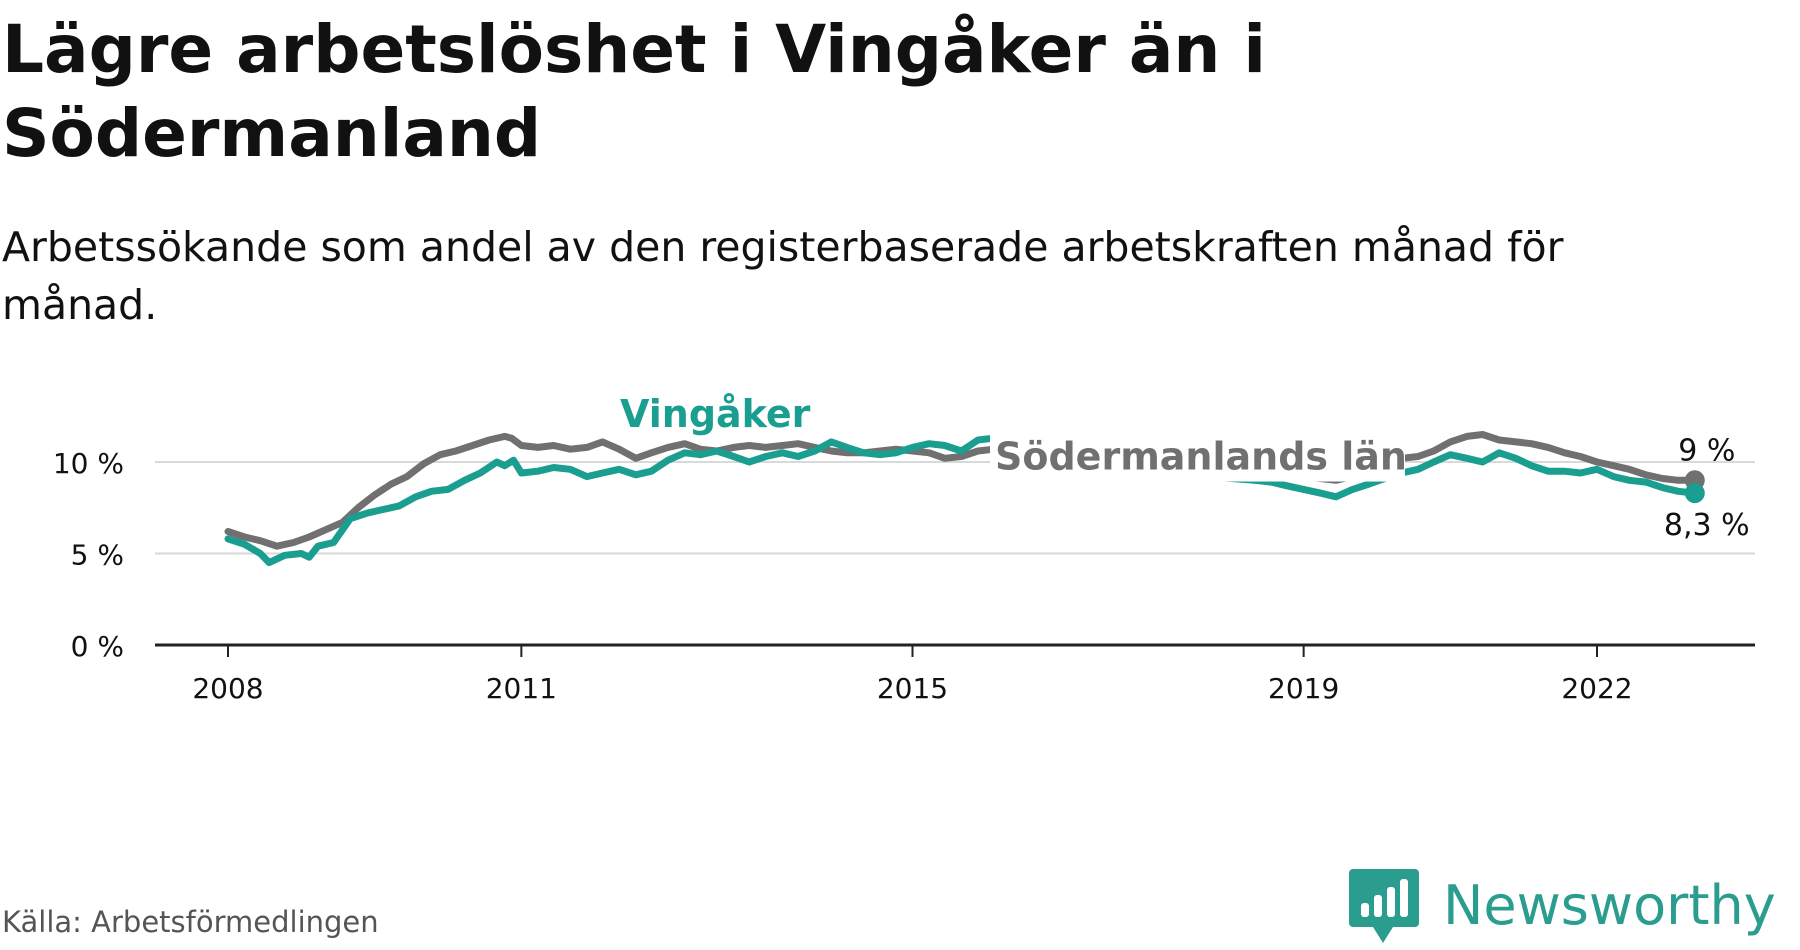 This screenshot has height=950, width=1800. Describe the element at coordinates (955, 671) in the screenshot. I see `x-axis: 2008 2011 2015 2019 2022` at that location.